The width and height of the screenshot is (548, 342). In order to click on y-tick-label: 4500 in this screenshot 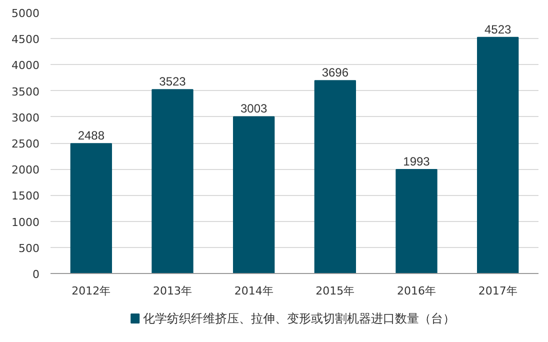, I will do `click(26, 39)`.